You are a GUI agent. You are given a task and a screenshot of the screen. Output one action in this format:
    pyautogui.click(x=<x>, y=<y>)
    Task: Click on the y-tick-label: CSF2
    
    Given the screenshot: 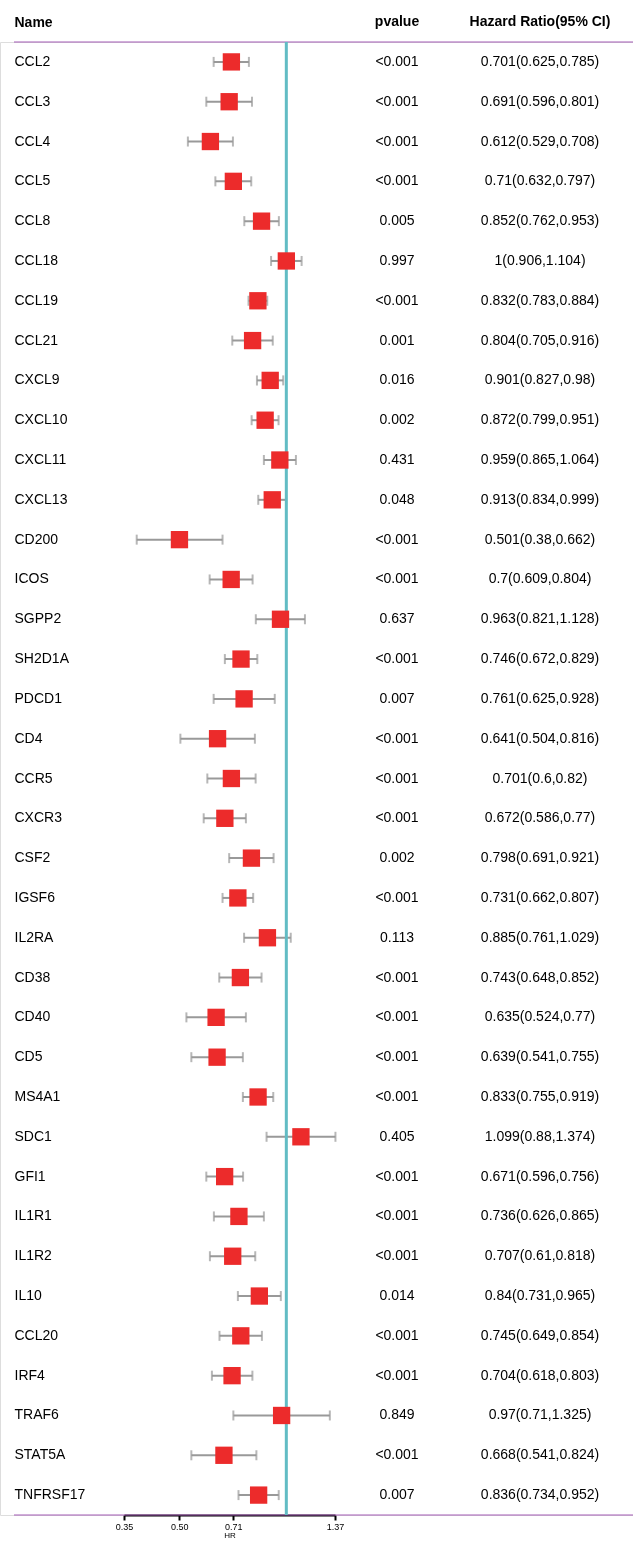 What is the action you would take?
    pyautogui.click(x=32, y=857)
    